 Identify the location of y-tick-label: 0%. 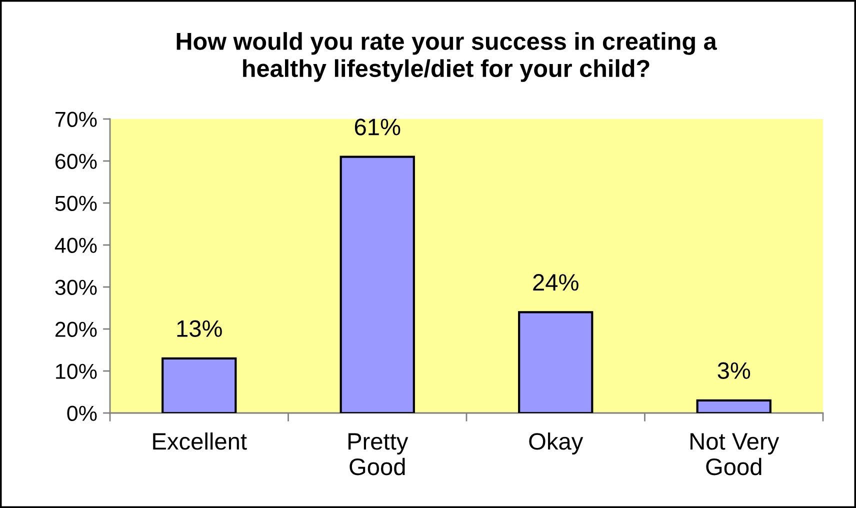
(82, 414).